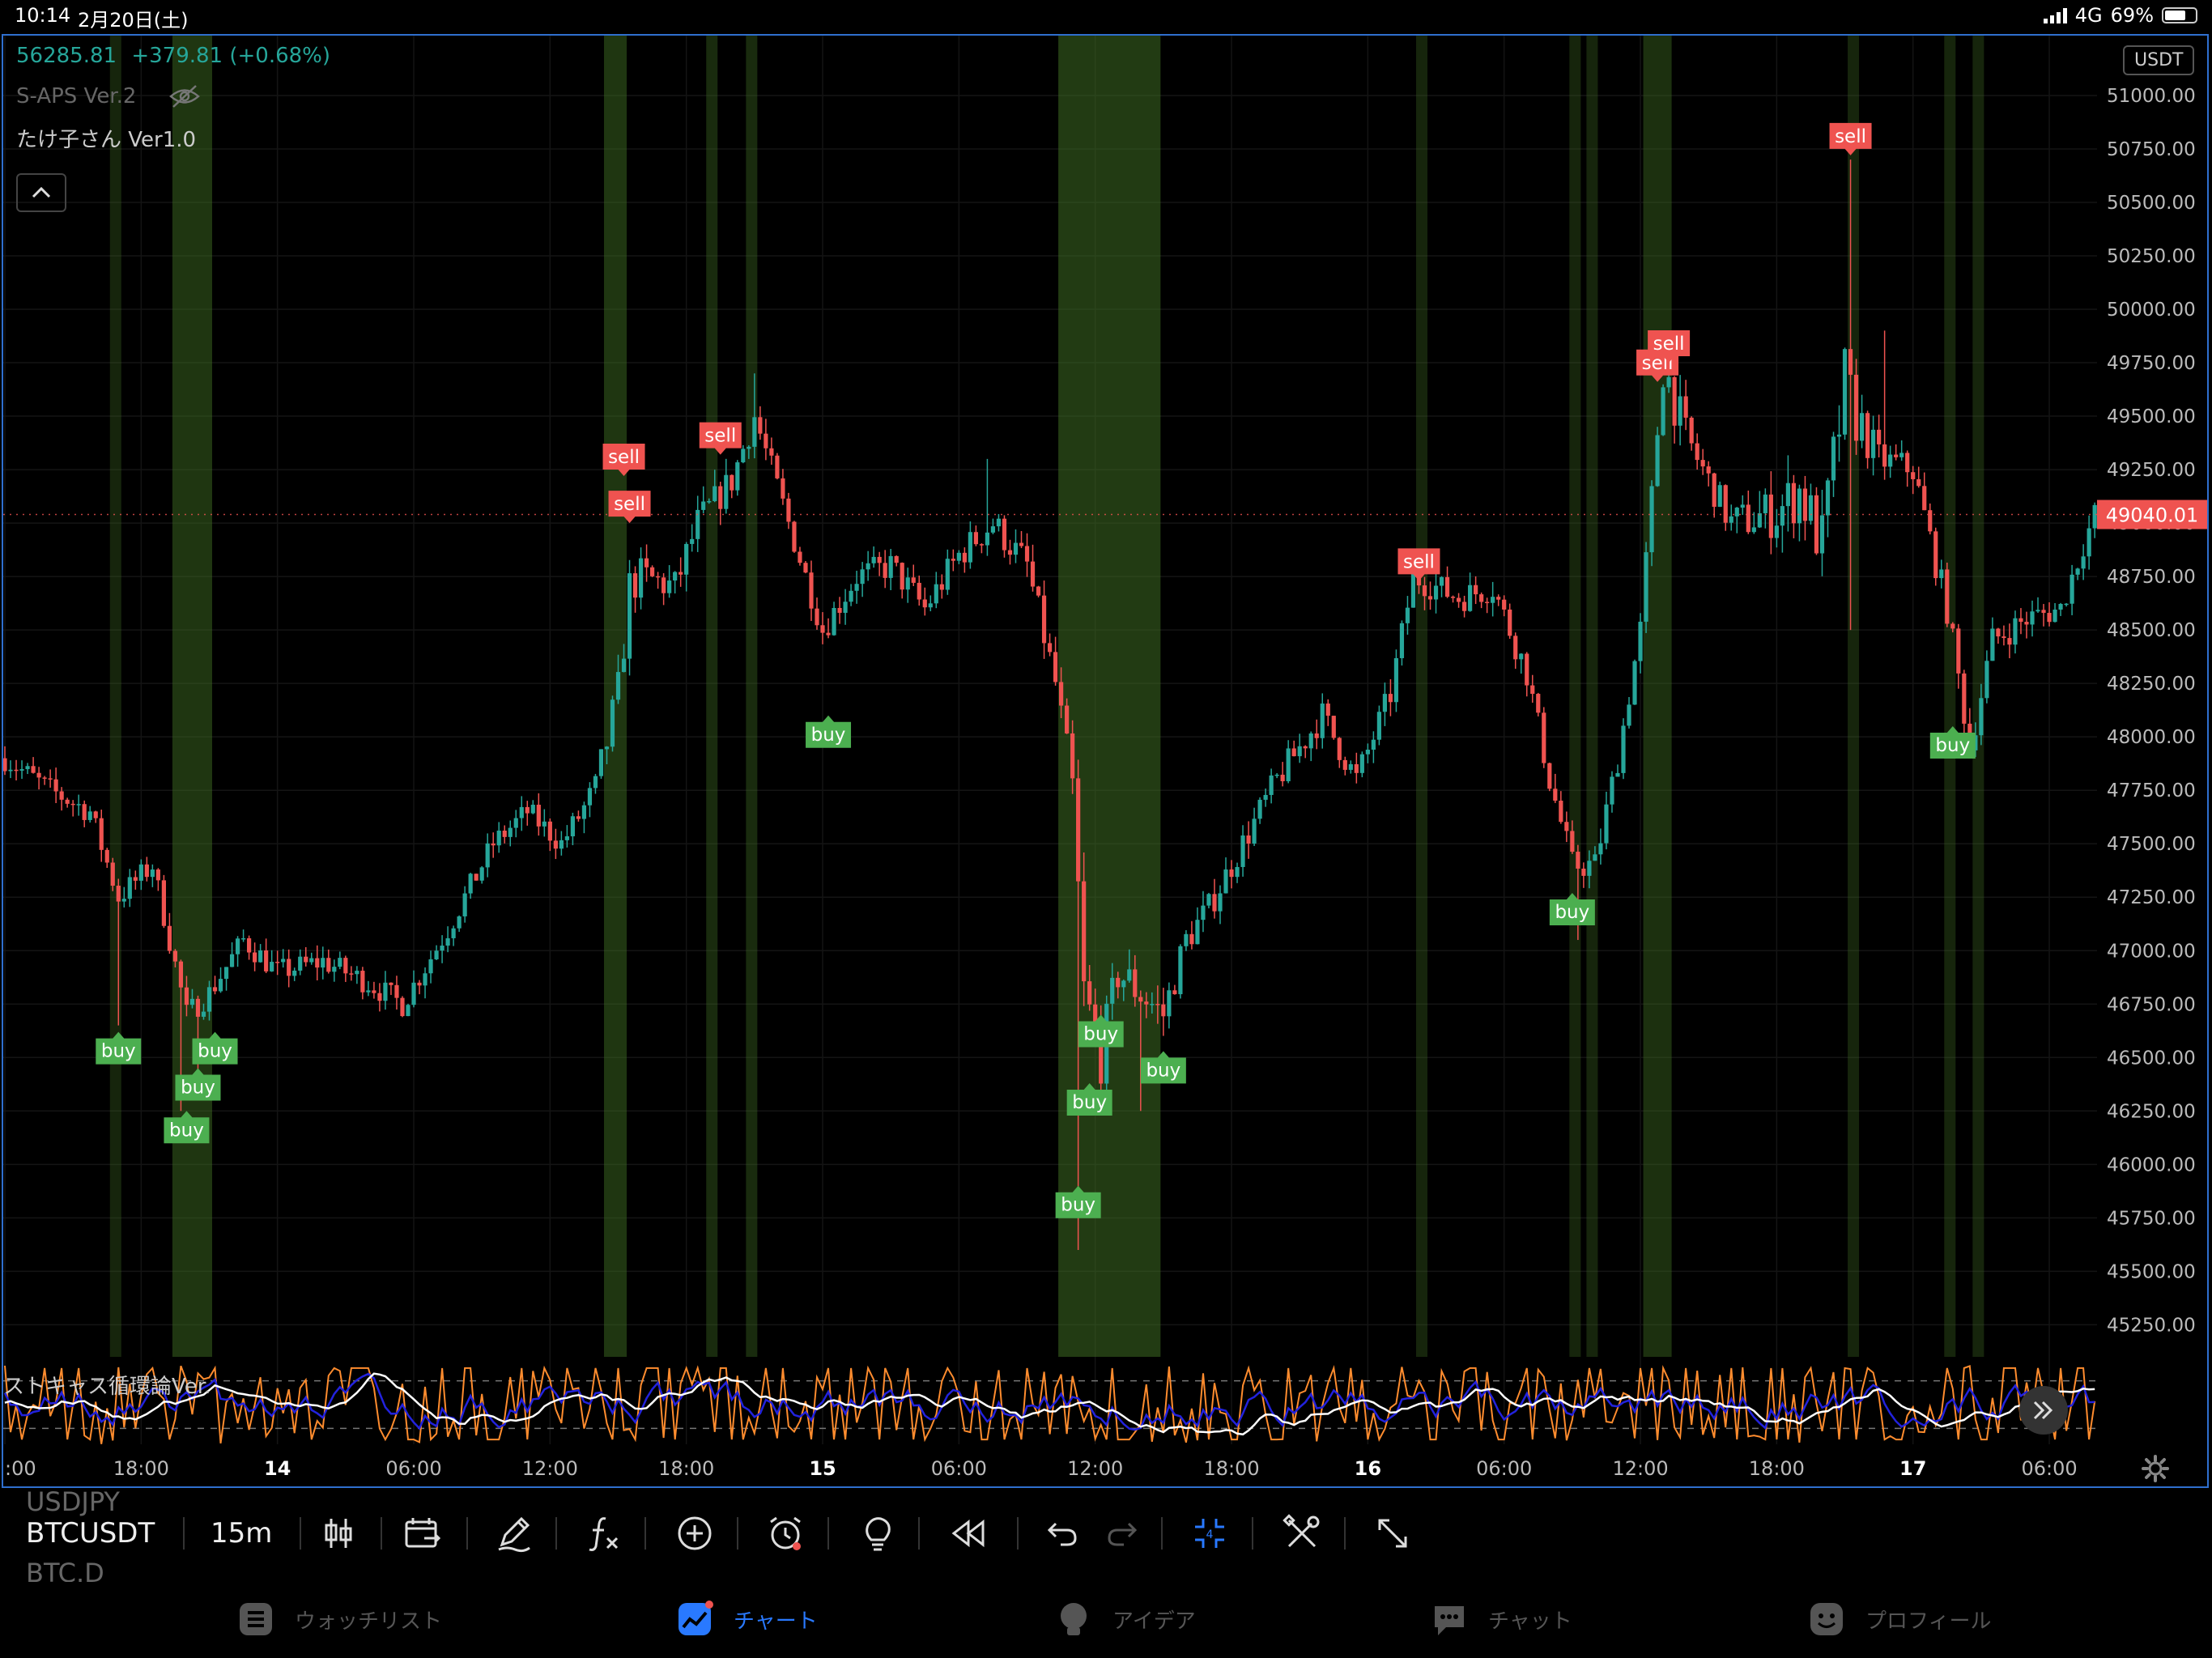 Image resolution: width=2212 pixels, height=1658 pixels. Describe the element at coordinates (90, 1533) in the screenshot. I see `symbol-selector: BTCUSDT` at that location.